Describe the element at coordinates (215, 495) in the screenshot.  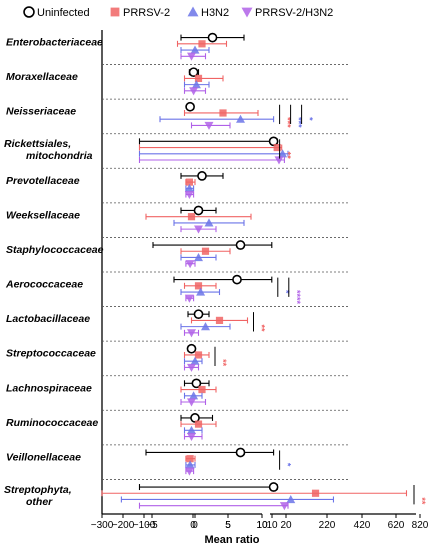
I see `family-group-streptophyta-other: Streptophyta, other **` at that location.